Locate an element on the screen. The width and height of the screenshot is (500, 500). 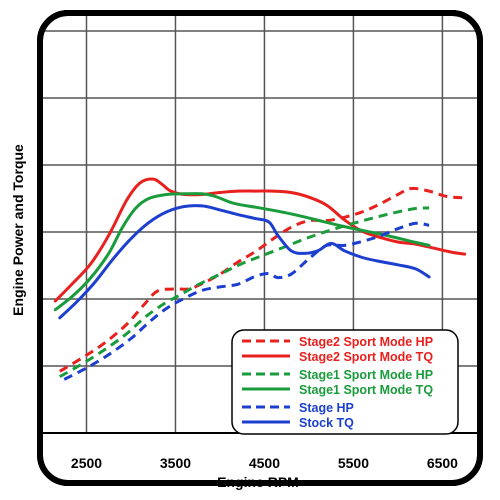
legend-label: Stage HP is located at coordinates (326, 408).